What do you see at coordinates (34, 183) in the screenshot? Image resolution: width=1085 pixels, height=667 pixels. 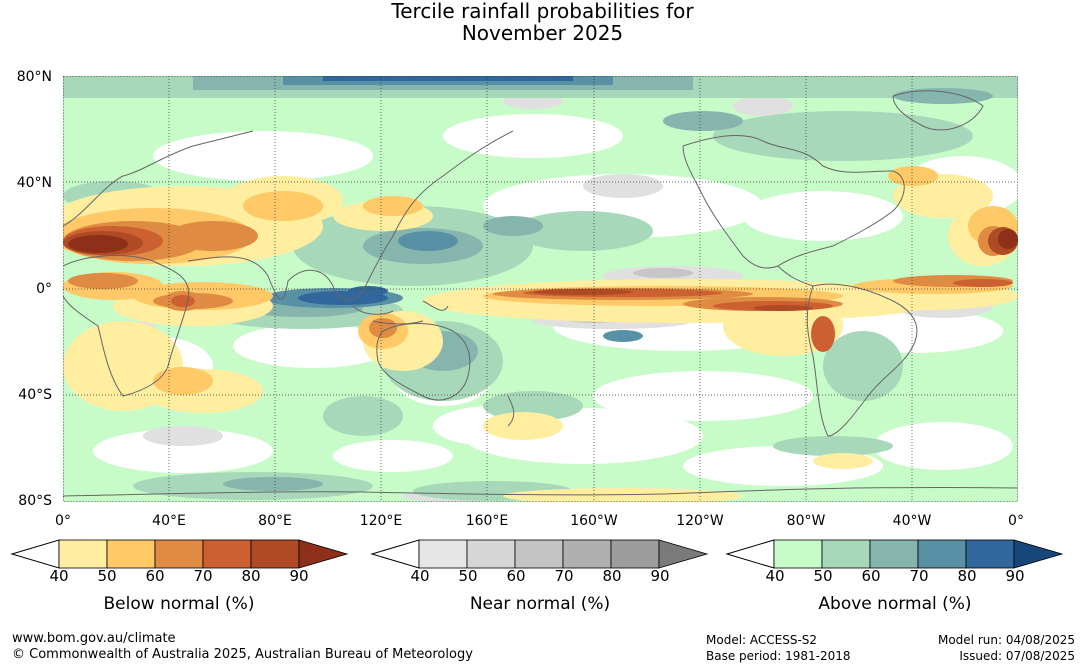 I see `lat-label-40n: 40°N` at bounding box center [34, 183].